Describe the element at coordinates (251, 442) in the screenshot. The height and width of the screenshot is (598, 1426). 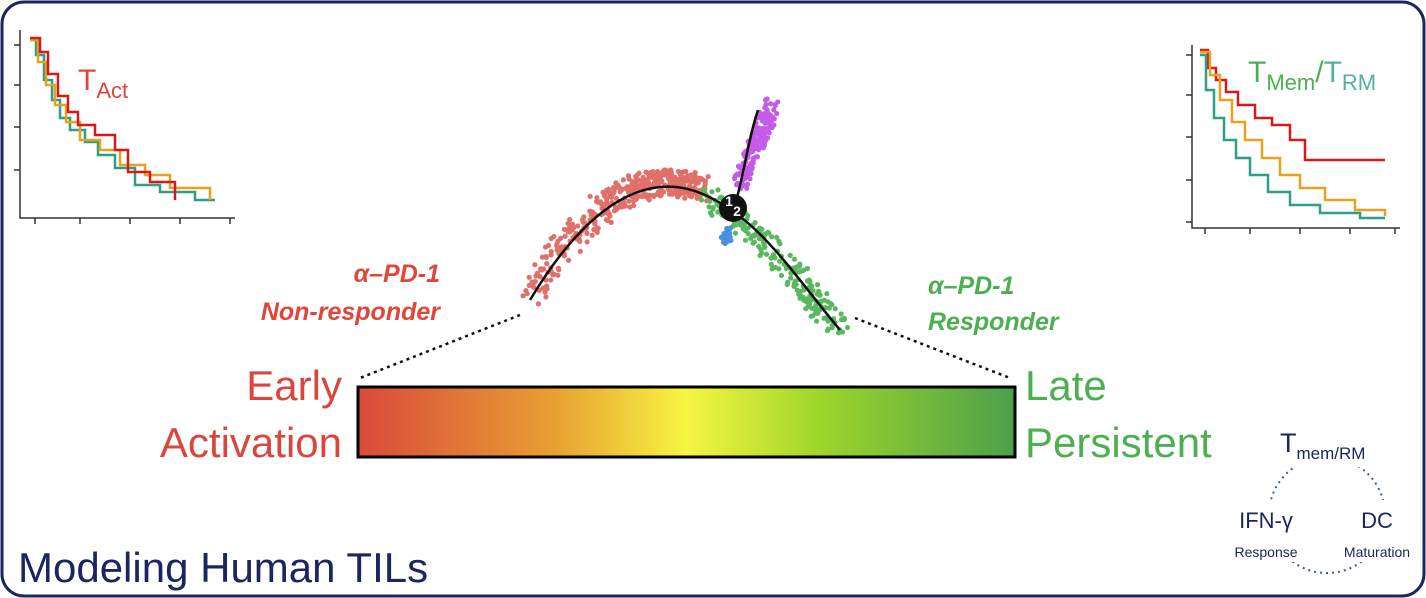
I see `gradient-start: Activation` at that location.